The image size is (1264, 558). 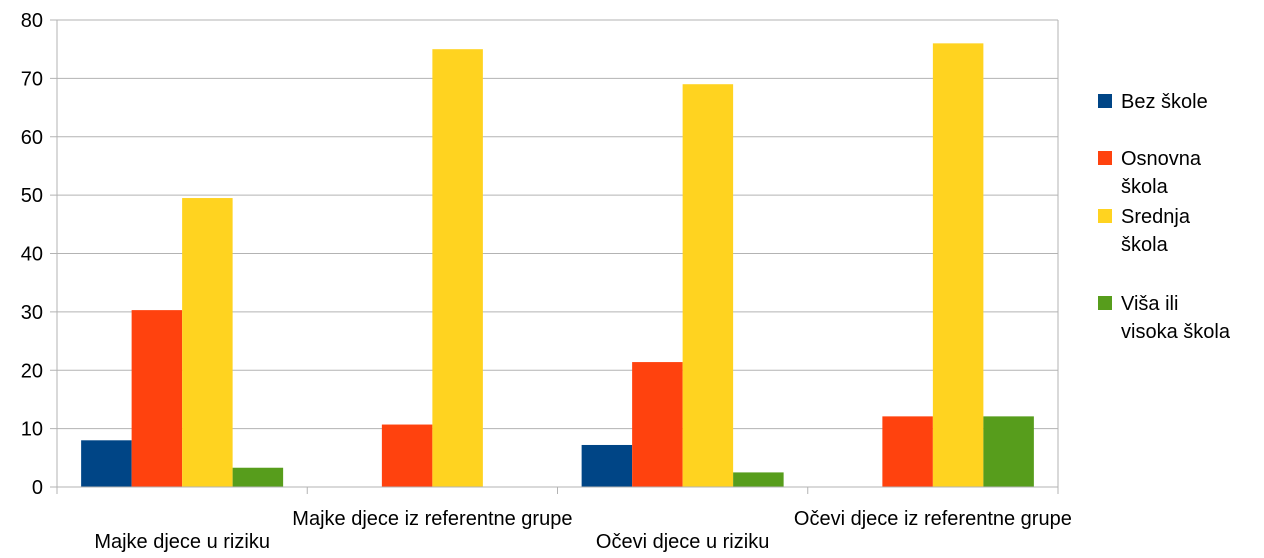 What do you see at coordinates (32, 313) in the screenshot?
I see `y-tick-label: 30` at bounding box center [32, 313].